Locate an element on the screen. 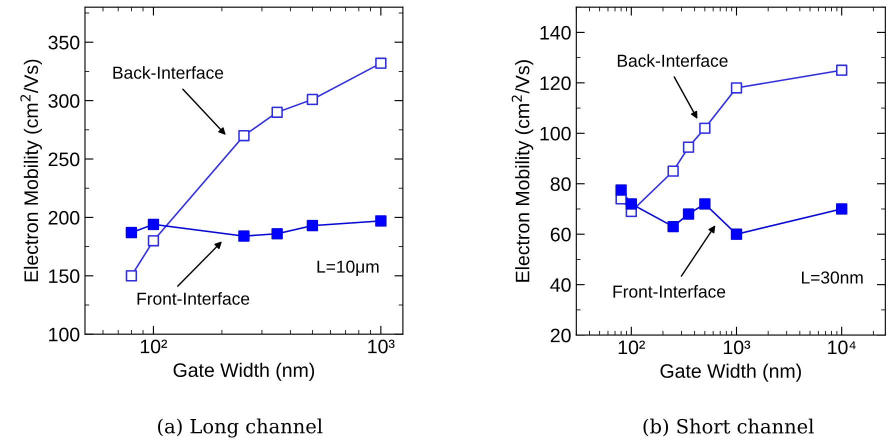 Image resolution: width=888 pixels, height=448 pixels. y-tick-label: 80 is located at coordinates (560, 184).